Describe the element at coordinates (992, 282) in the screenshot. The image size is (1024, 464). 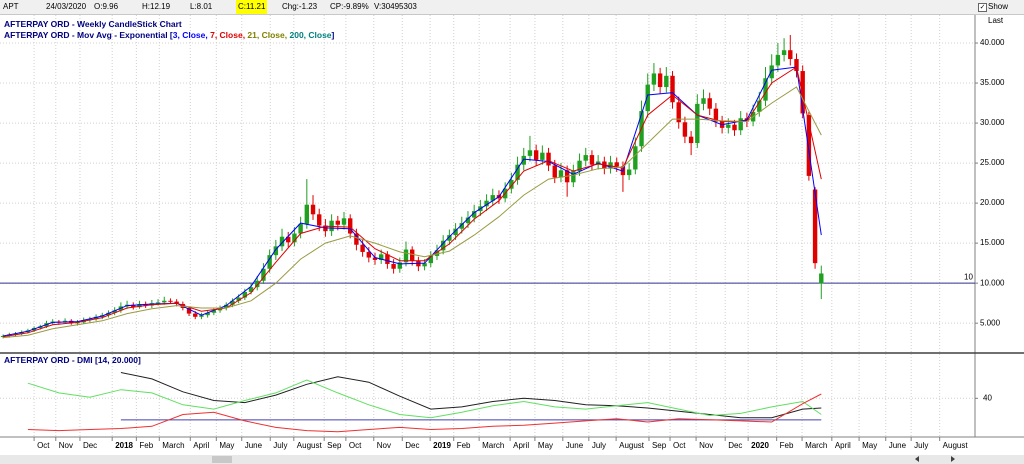
I see `y-tick-label: 10.000` at that location.